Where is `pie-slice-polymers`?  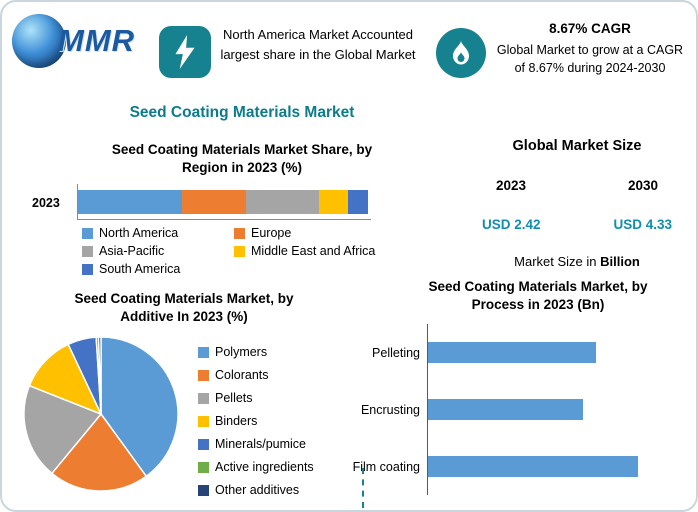
pie-slice-polymers is located at coordinates (139, 407).